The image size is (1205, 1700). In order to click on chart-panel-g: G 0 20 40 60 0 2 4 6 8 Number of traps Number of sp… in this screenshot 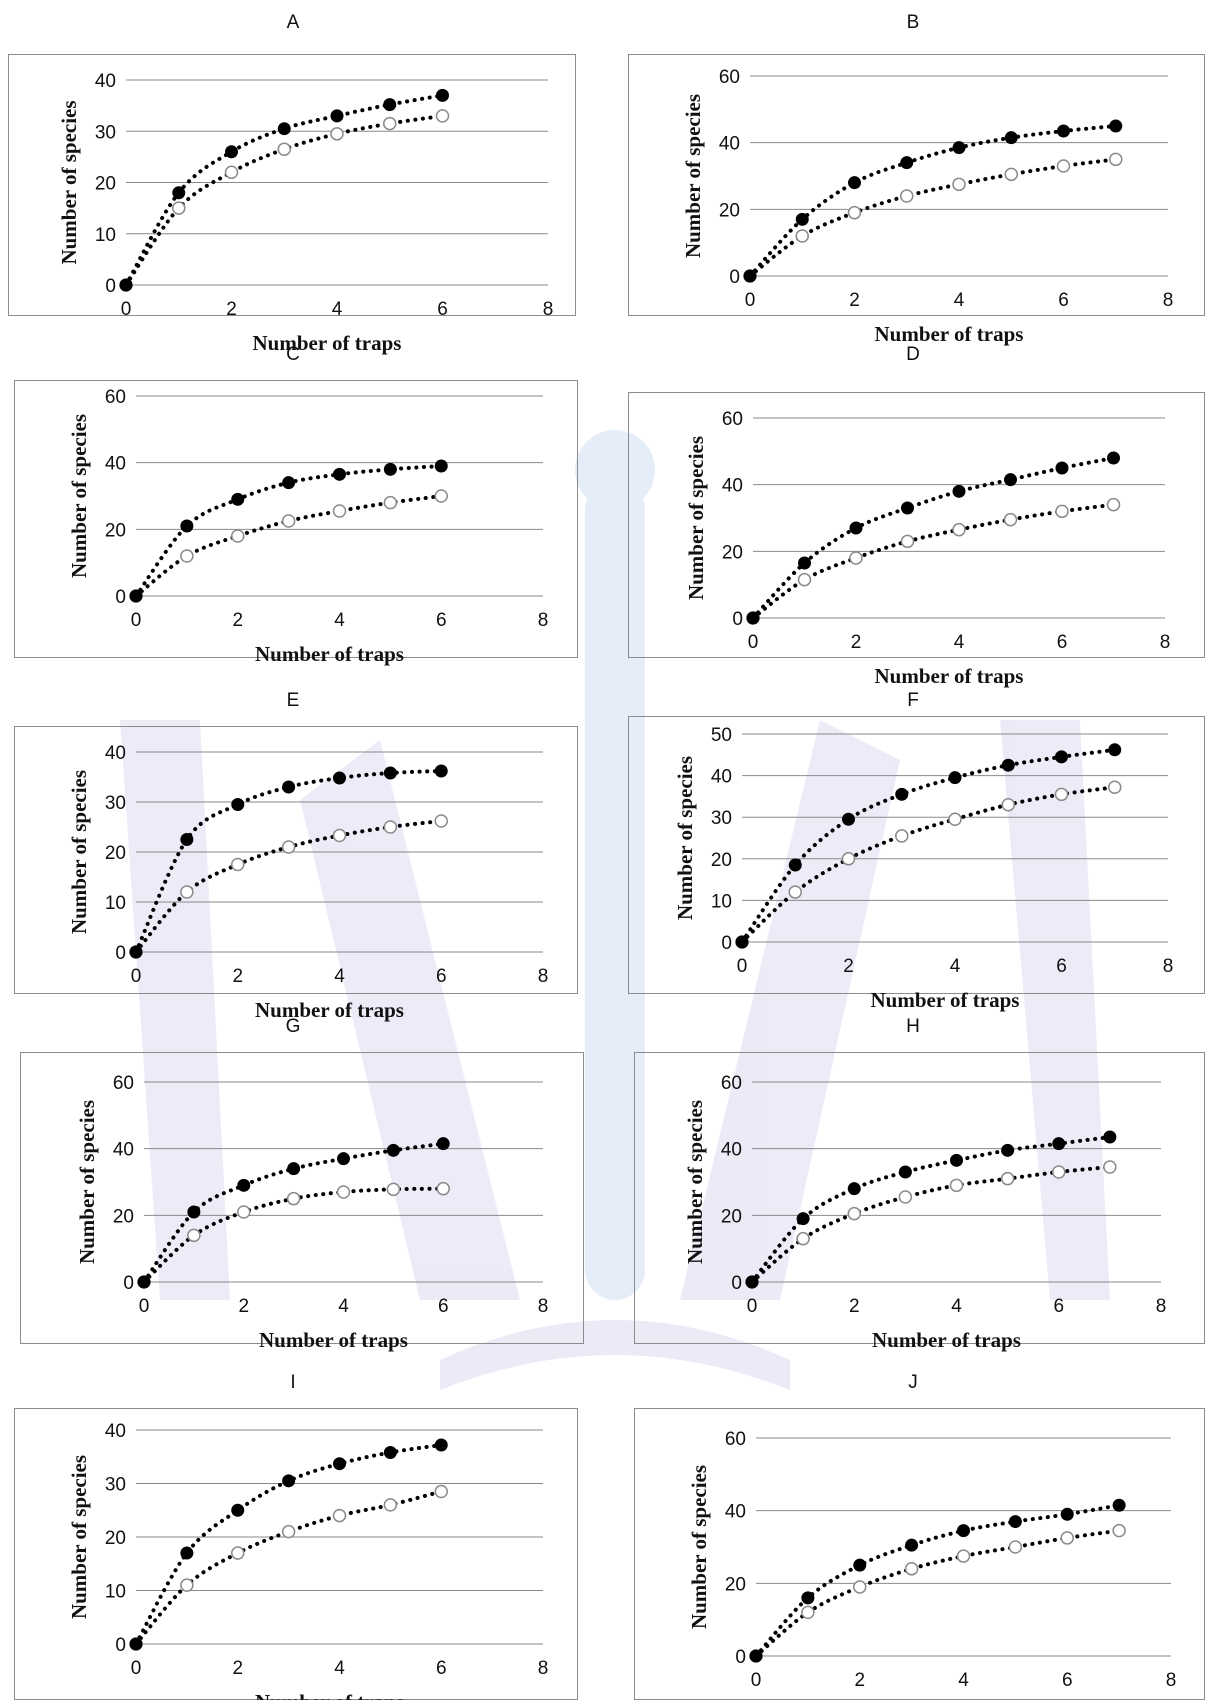, I will do `click(296, 1182)`.